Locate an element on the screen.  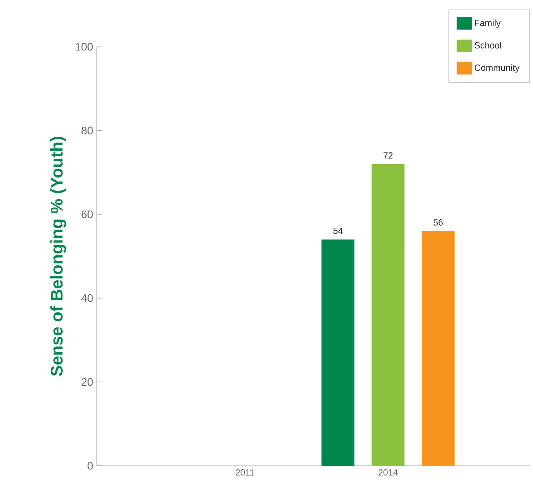
x-tick-label: 2014 is located at coordinates (388, 473).